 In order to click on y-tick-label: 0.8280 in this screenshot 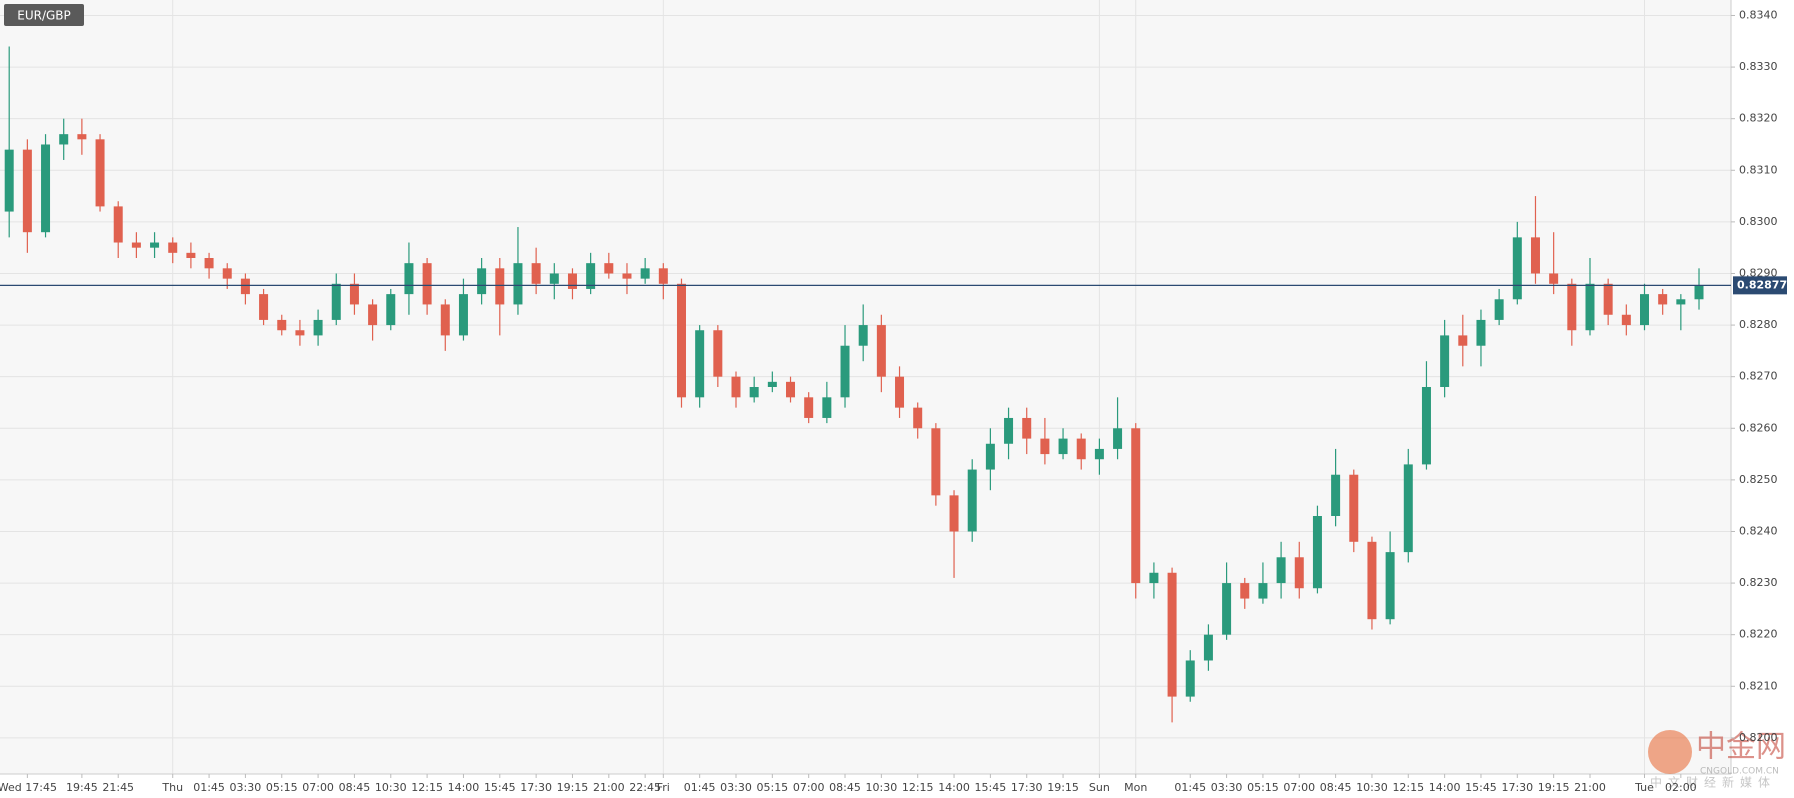, I will do `click(1758, 324)`.